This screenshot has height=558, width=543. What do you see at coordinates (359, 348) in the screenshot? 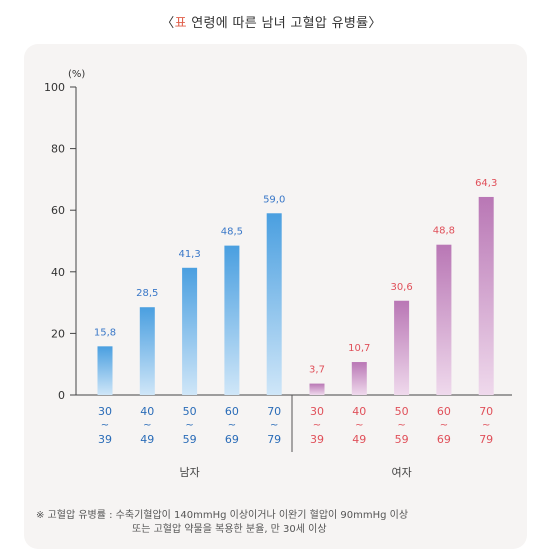
I see `data-label: 10,7` at bounding box center [359, 348].